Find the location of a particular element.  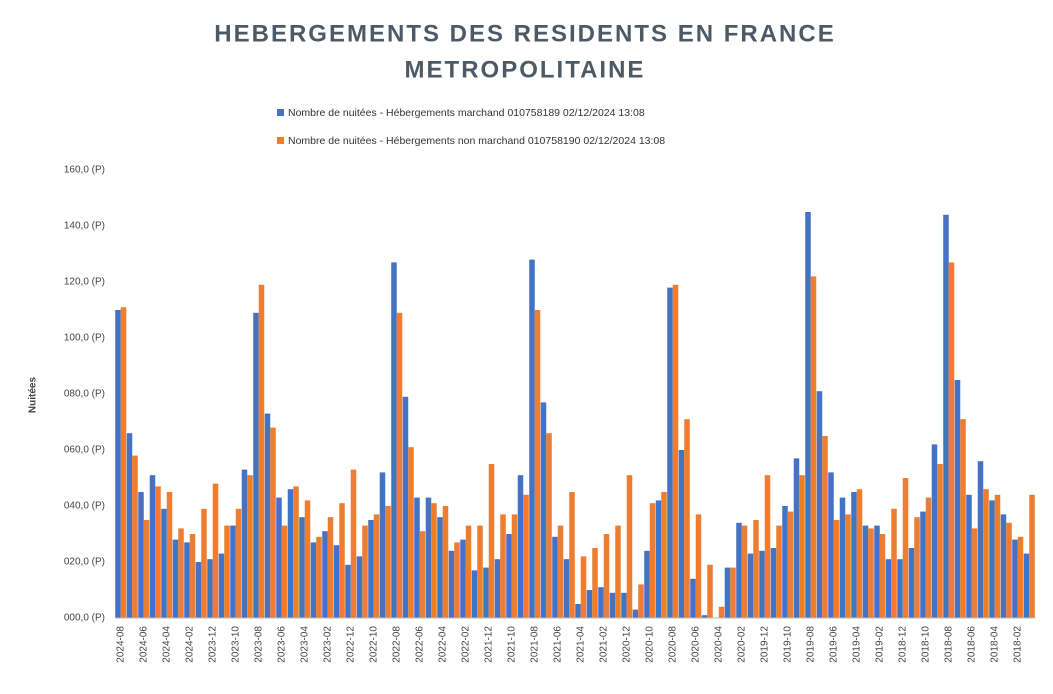

x-tick-label: 2023-02 is located at coordinates (327, 644).